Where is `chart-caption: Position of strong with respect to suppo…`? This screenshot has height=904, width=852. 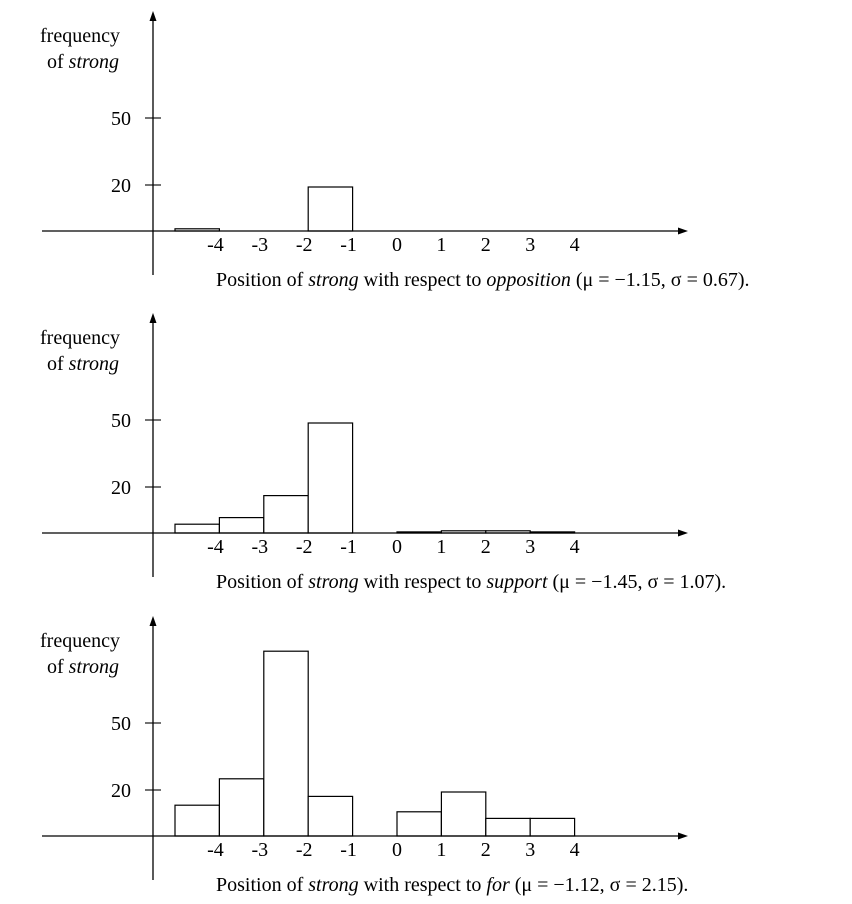 chart-caption: Position of strong with respect to suppo… is located at coordinates (471, 582).